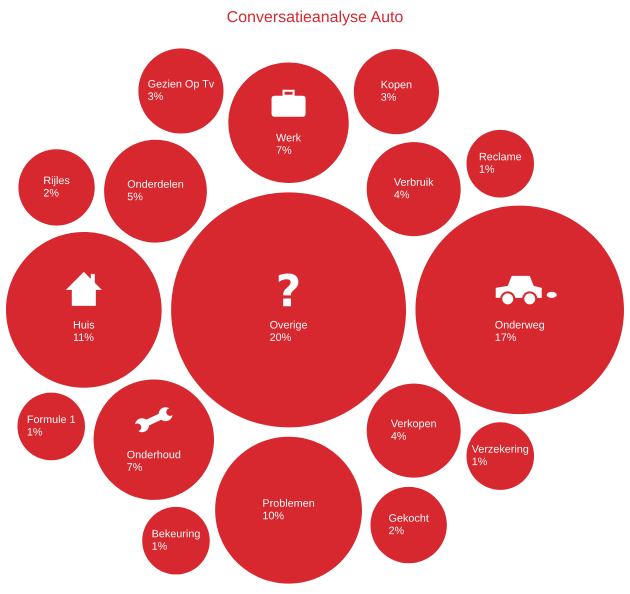  Describe the element at coordinates (156, 184) in the screenshot. I see `category-label: Onderdelen` at that location.